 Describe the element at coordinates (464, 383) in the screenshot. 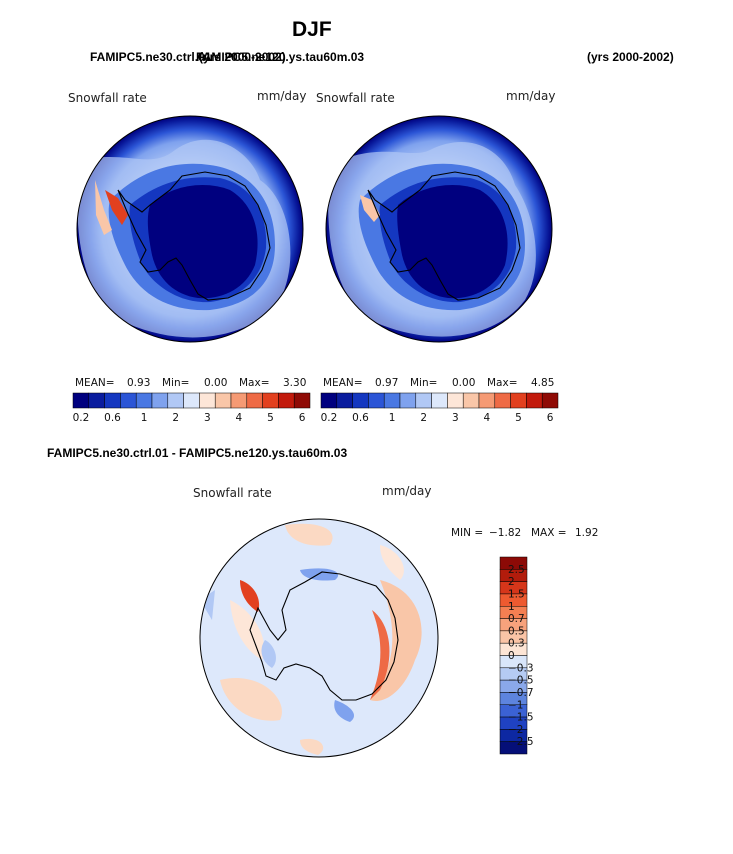

I see `panel2-min: 0.00` at that location.